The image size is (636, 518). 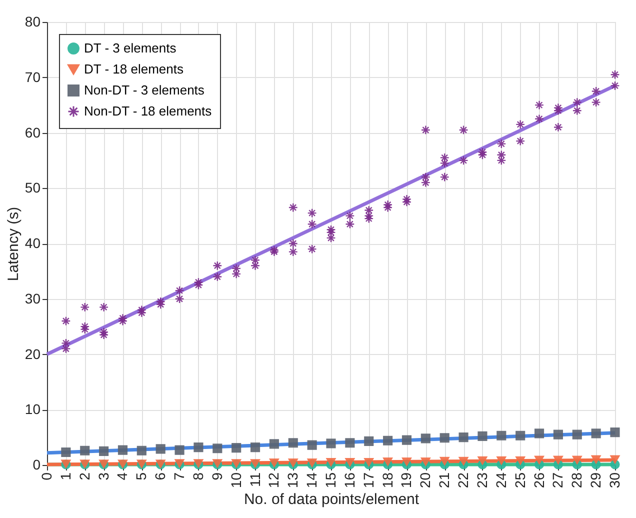 What do you see at coordinates (596, 480) in the screenshot?
I see `x-tick-label: 29` at bounding box center [596, 480].